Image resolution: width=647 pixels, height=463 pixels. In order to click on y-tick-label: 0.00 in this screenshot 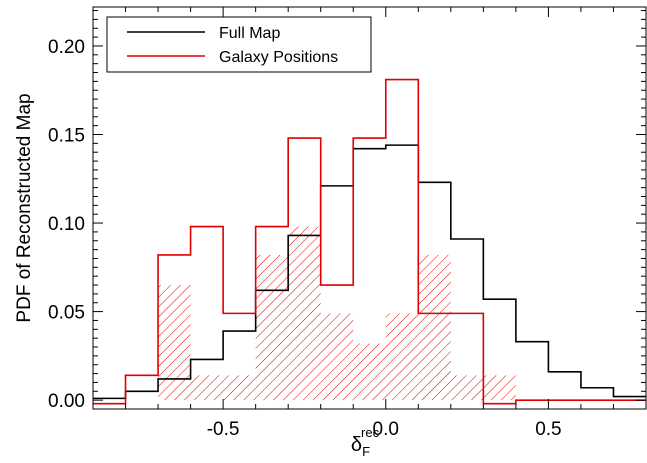, I will do `click(66, 401)`.